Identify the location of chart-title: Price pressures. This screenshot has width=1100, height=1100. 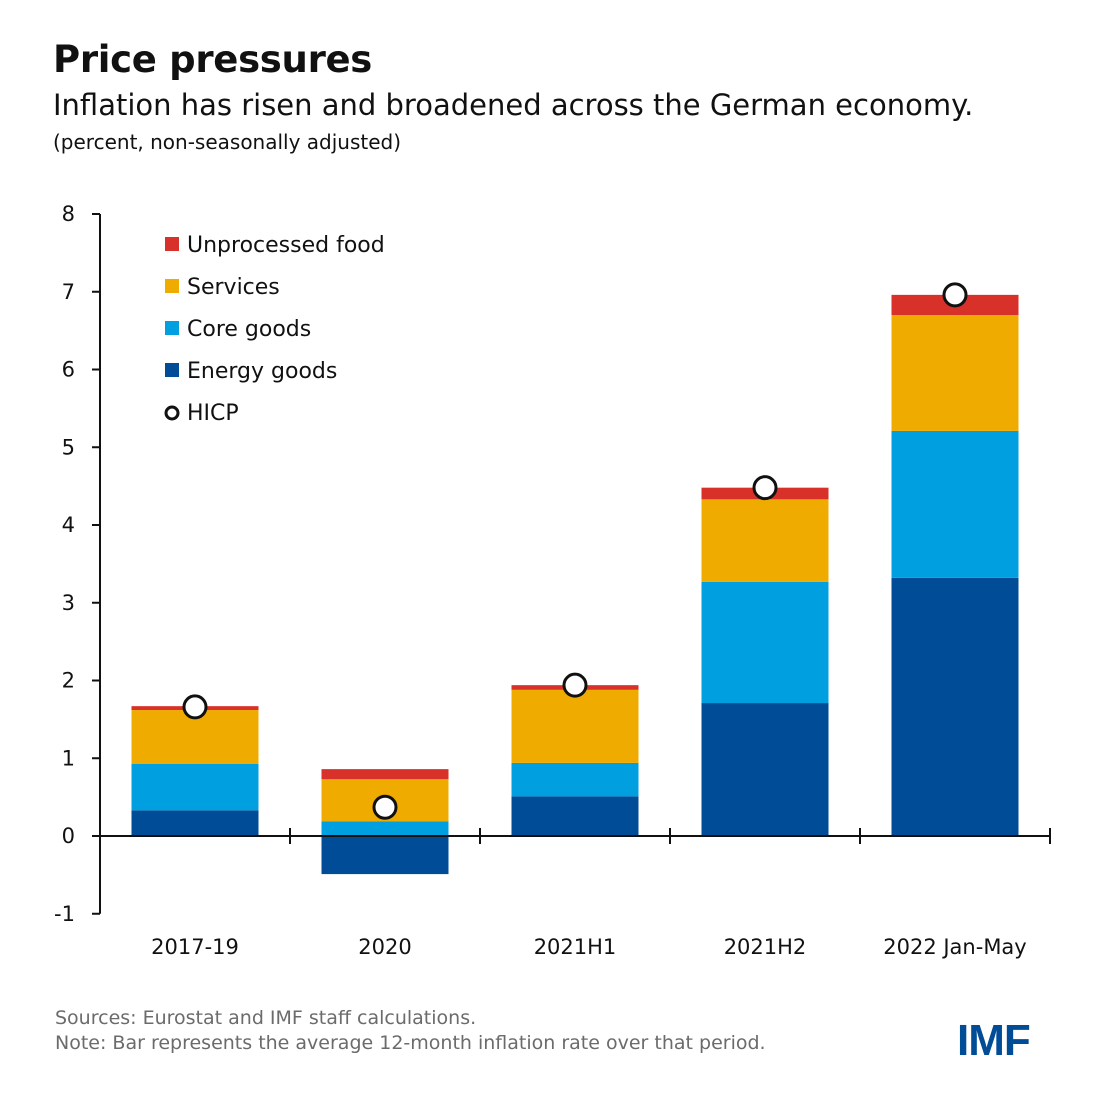
(213, 59).